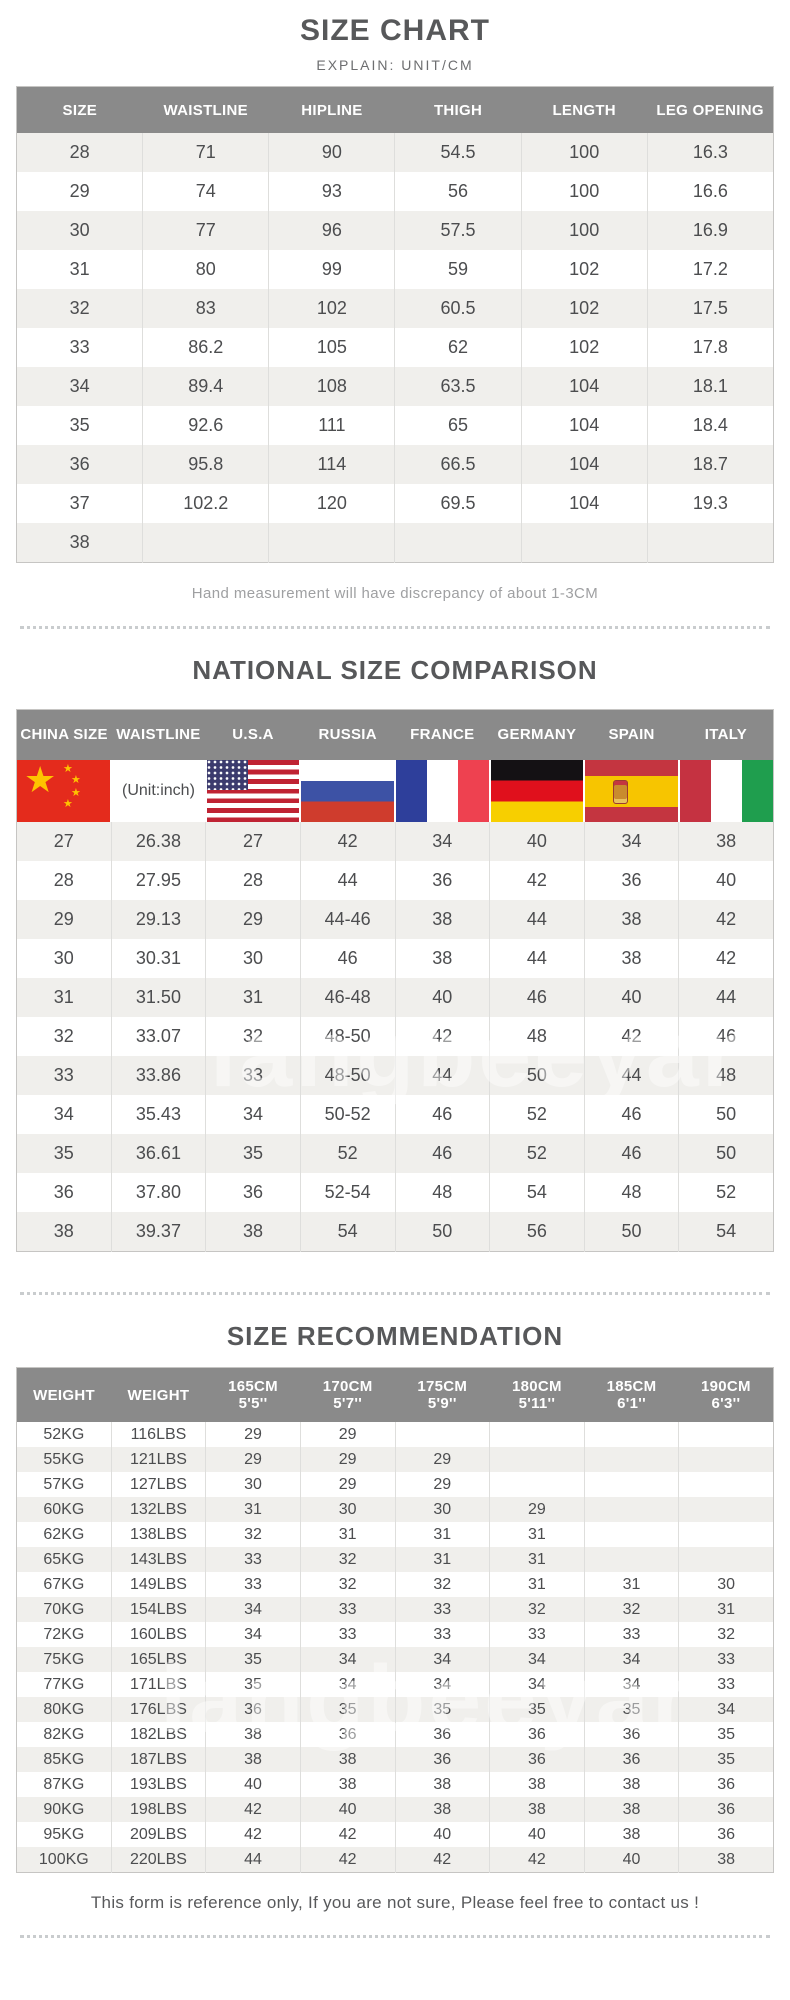  I want to click on column-header-hipline: HIPLINE, so click(331, 109).